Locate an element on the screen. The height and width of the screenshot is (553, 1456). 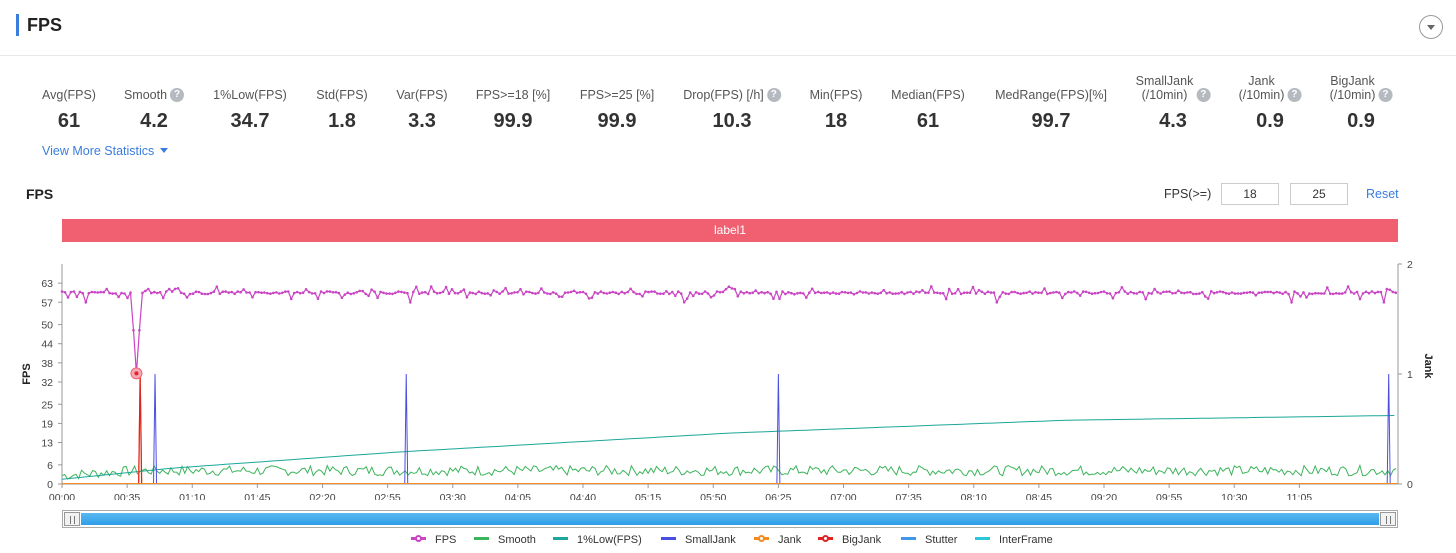
fps-highlight-dot is located at coordinates (136, 373).